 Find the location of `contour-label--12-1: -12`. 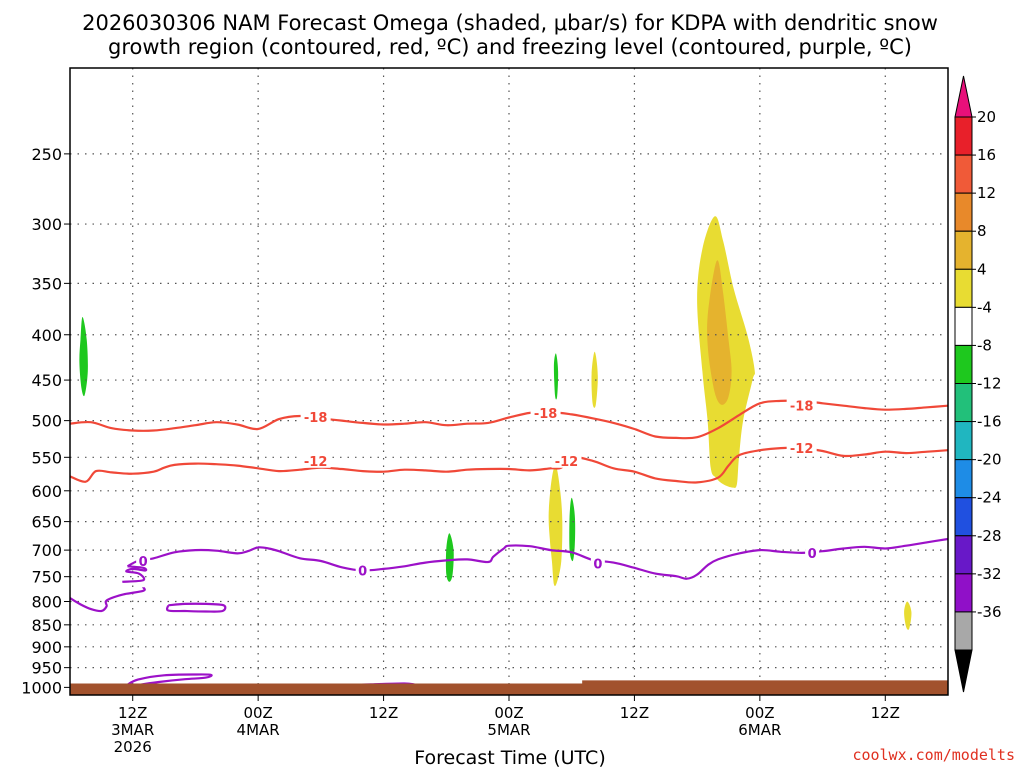

contour-label--12-1: -12 is located at coordinates (567, 462).